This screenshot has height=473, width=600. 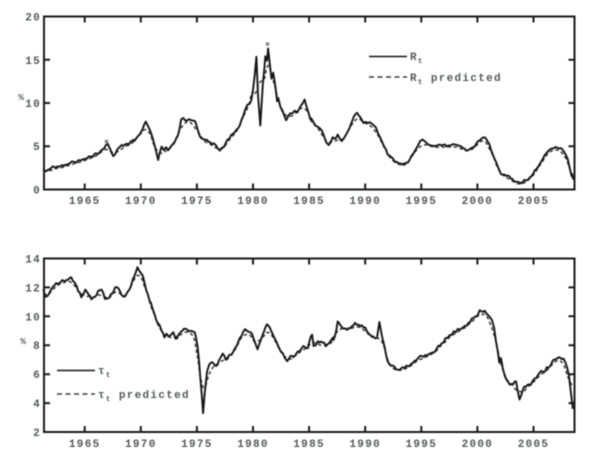 What do you see at coordinates (37, 148) in the screenshot?
I see `svg-text: 5` at bounding box center [37, 148].